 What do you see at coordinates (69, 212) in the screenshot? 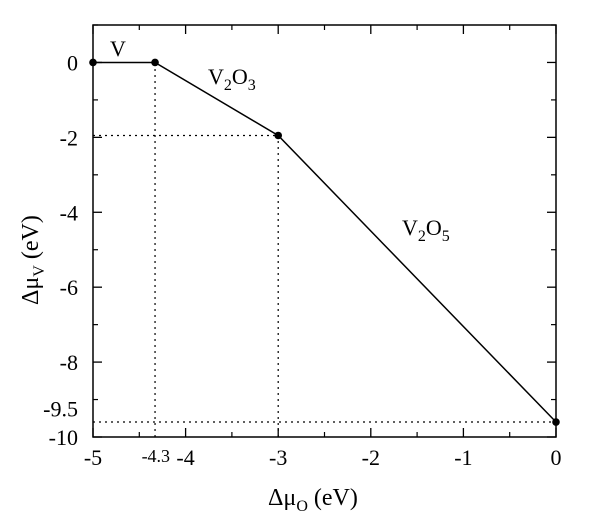
I see `y-tick-label-2: -4` at bounding box center [69, 212].